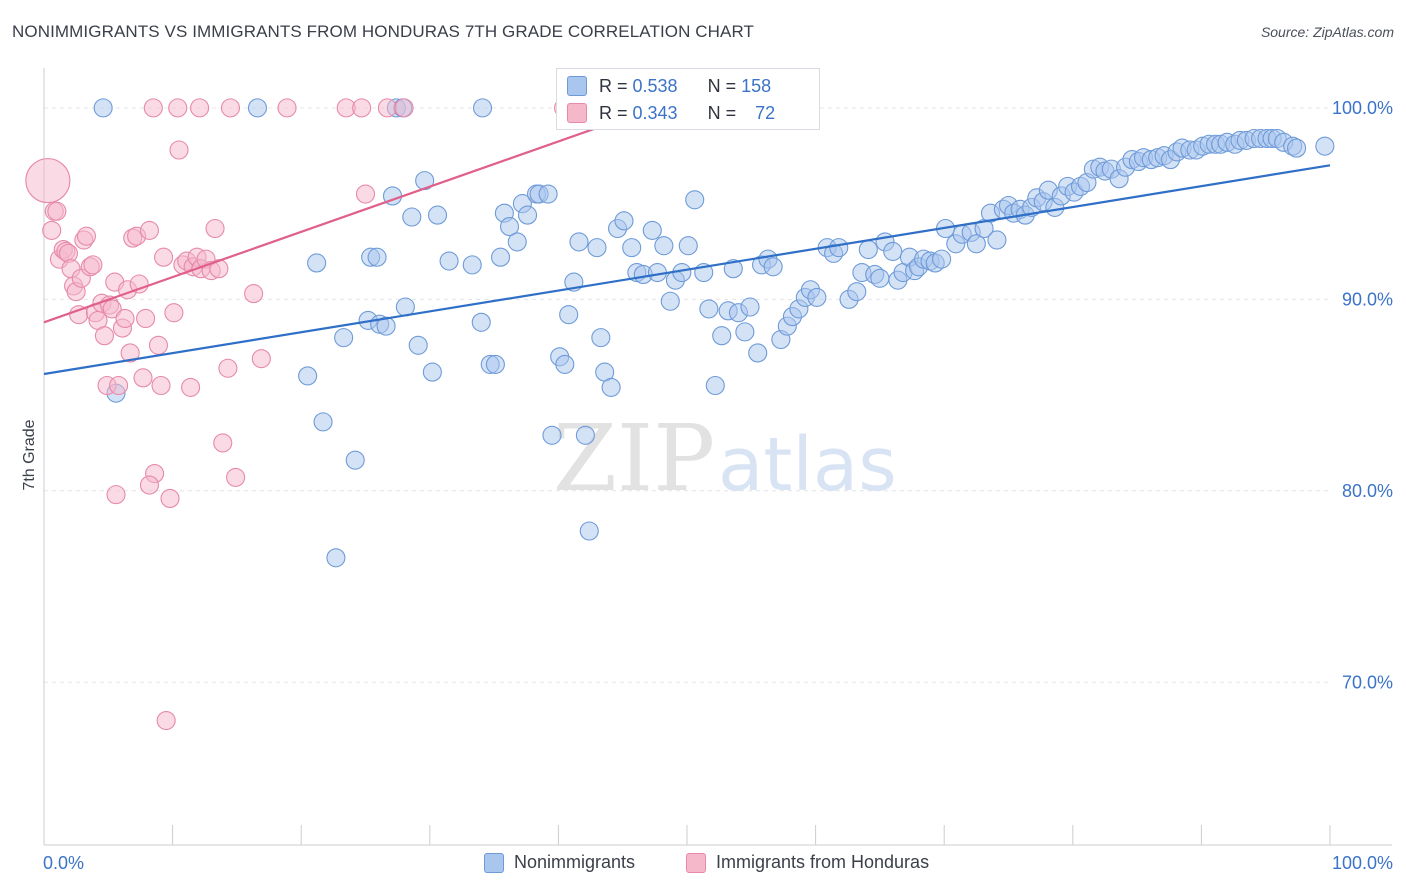  What do you see at coordinates (346, 216) in the screenshot?
I see `trend-line-immigrants-honduras` at bounding box center [346, 216].